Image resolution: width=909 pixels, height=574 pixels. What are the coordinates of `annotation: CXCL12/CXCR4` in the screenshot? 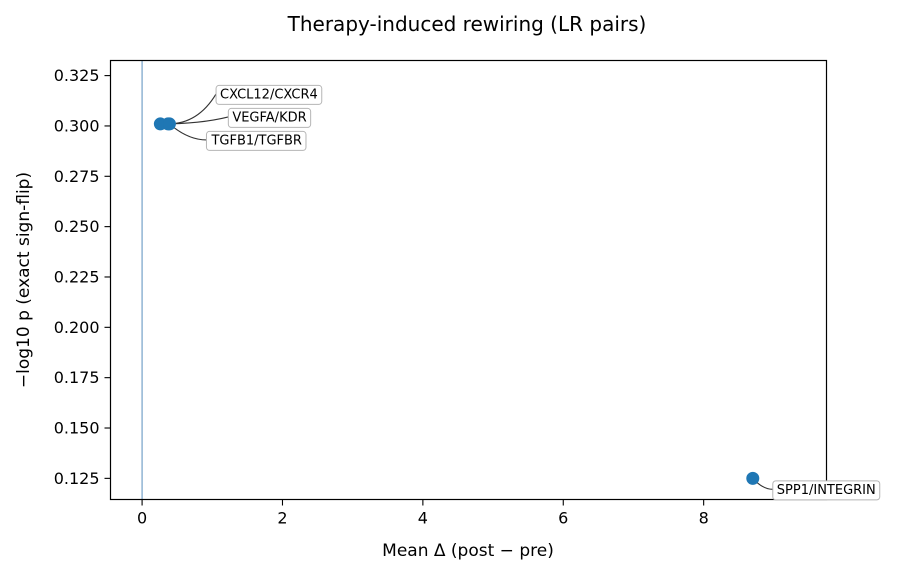 It's located at (245, 104).